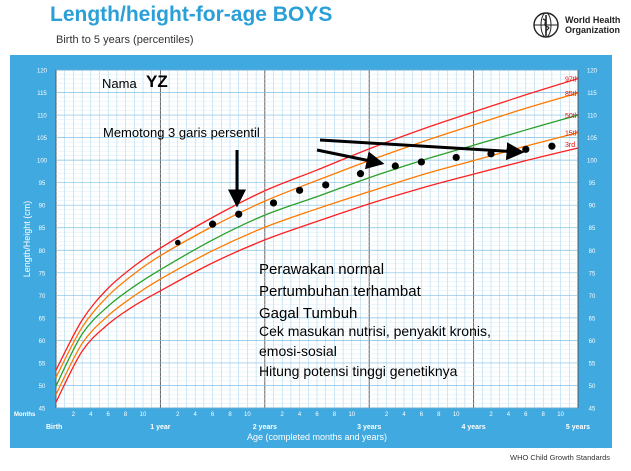  I want to click on footer-source: WHO Child Growth Standards, so click(560, 457).